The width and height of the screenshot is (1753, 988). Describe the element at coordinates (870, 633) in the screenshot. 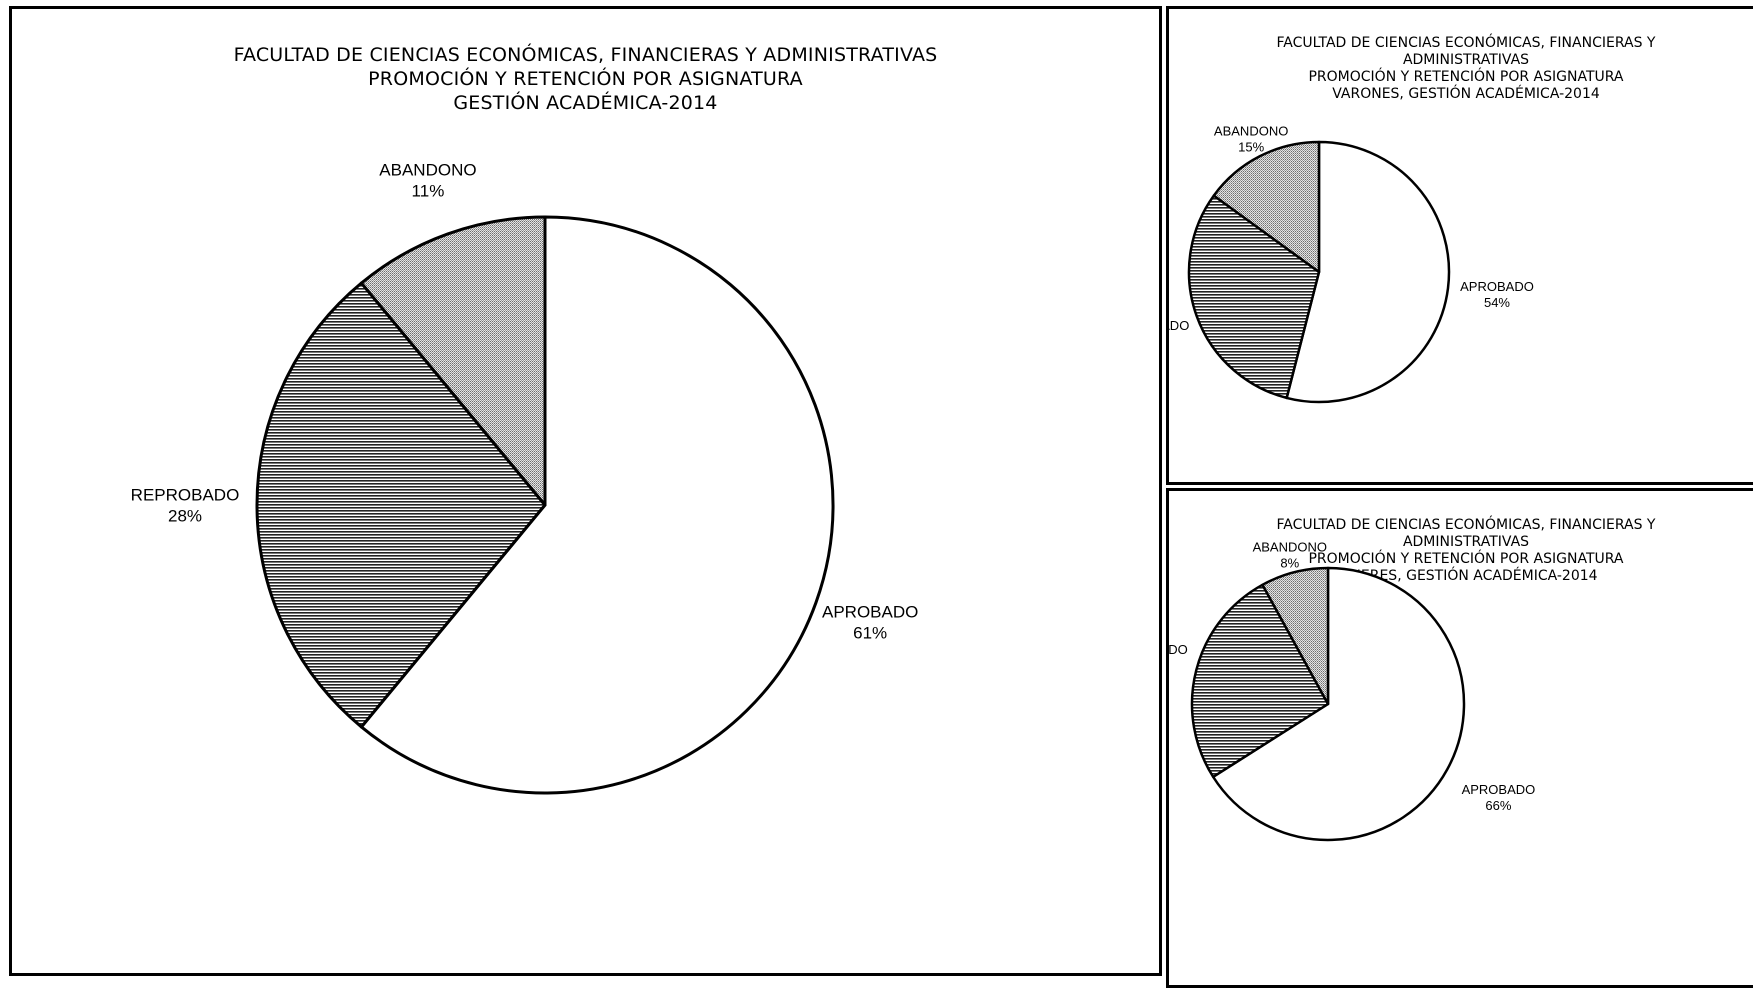

I see `slice-percent-aprobado: 61%` at that location.